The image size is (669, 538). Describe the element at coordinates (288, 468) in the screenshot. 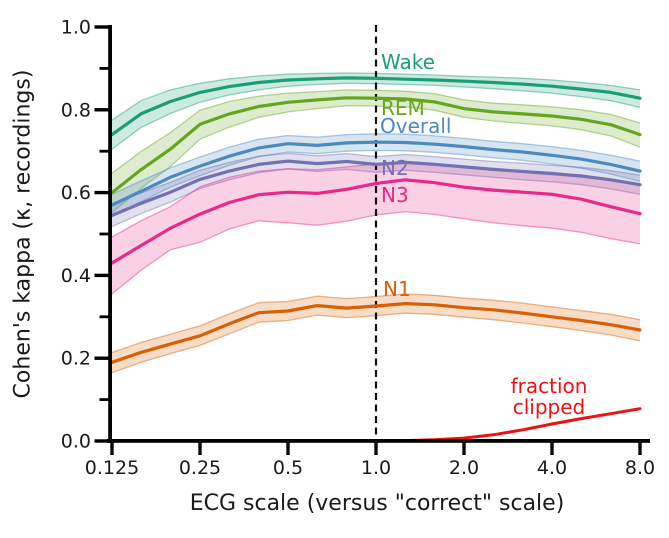

I see `x-tick-label: 0.5` at that location.